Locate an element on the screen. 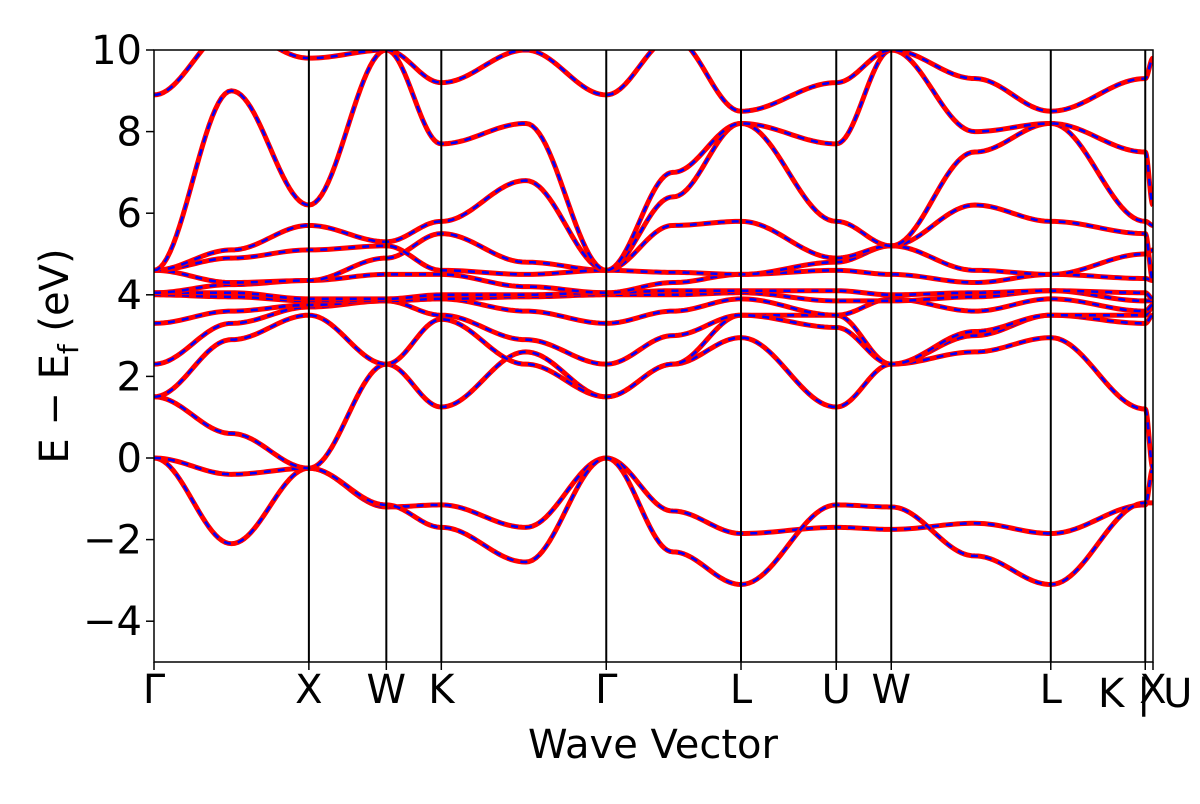  y-tick-label: 8 is located at coordinates (129, 133).